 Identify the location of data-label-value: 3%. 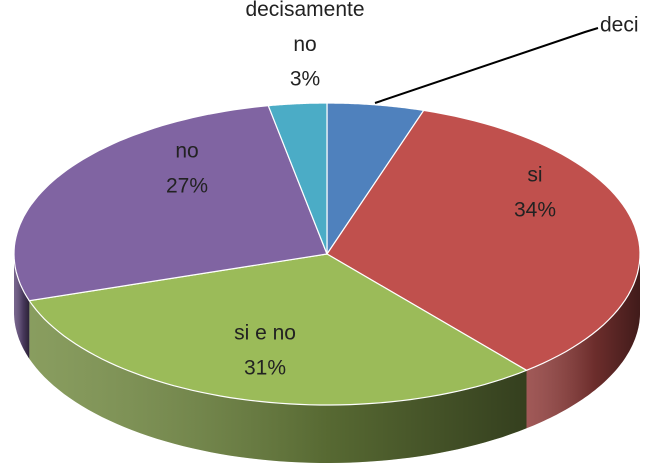
(305, 79).